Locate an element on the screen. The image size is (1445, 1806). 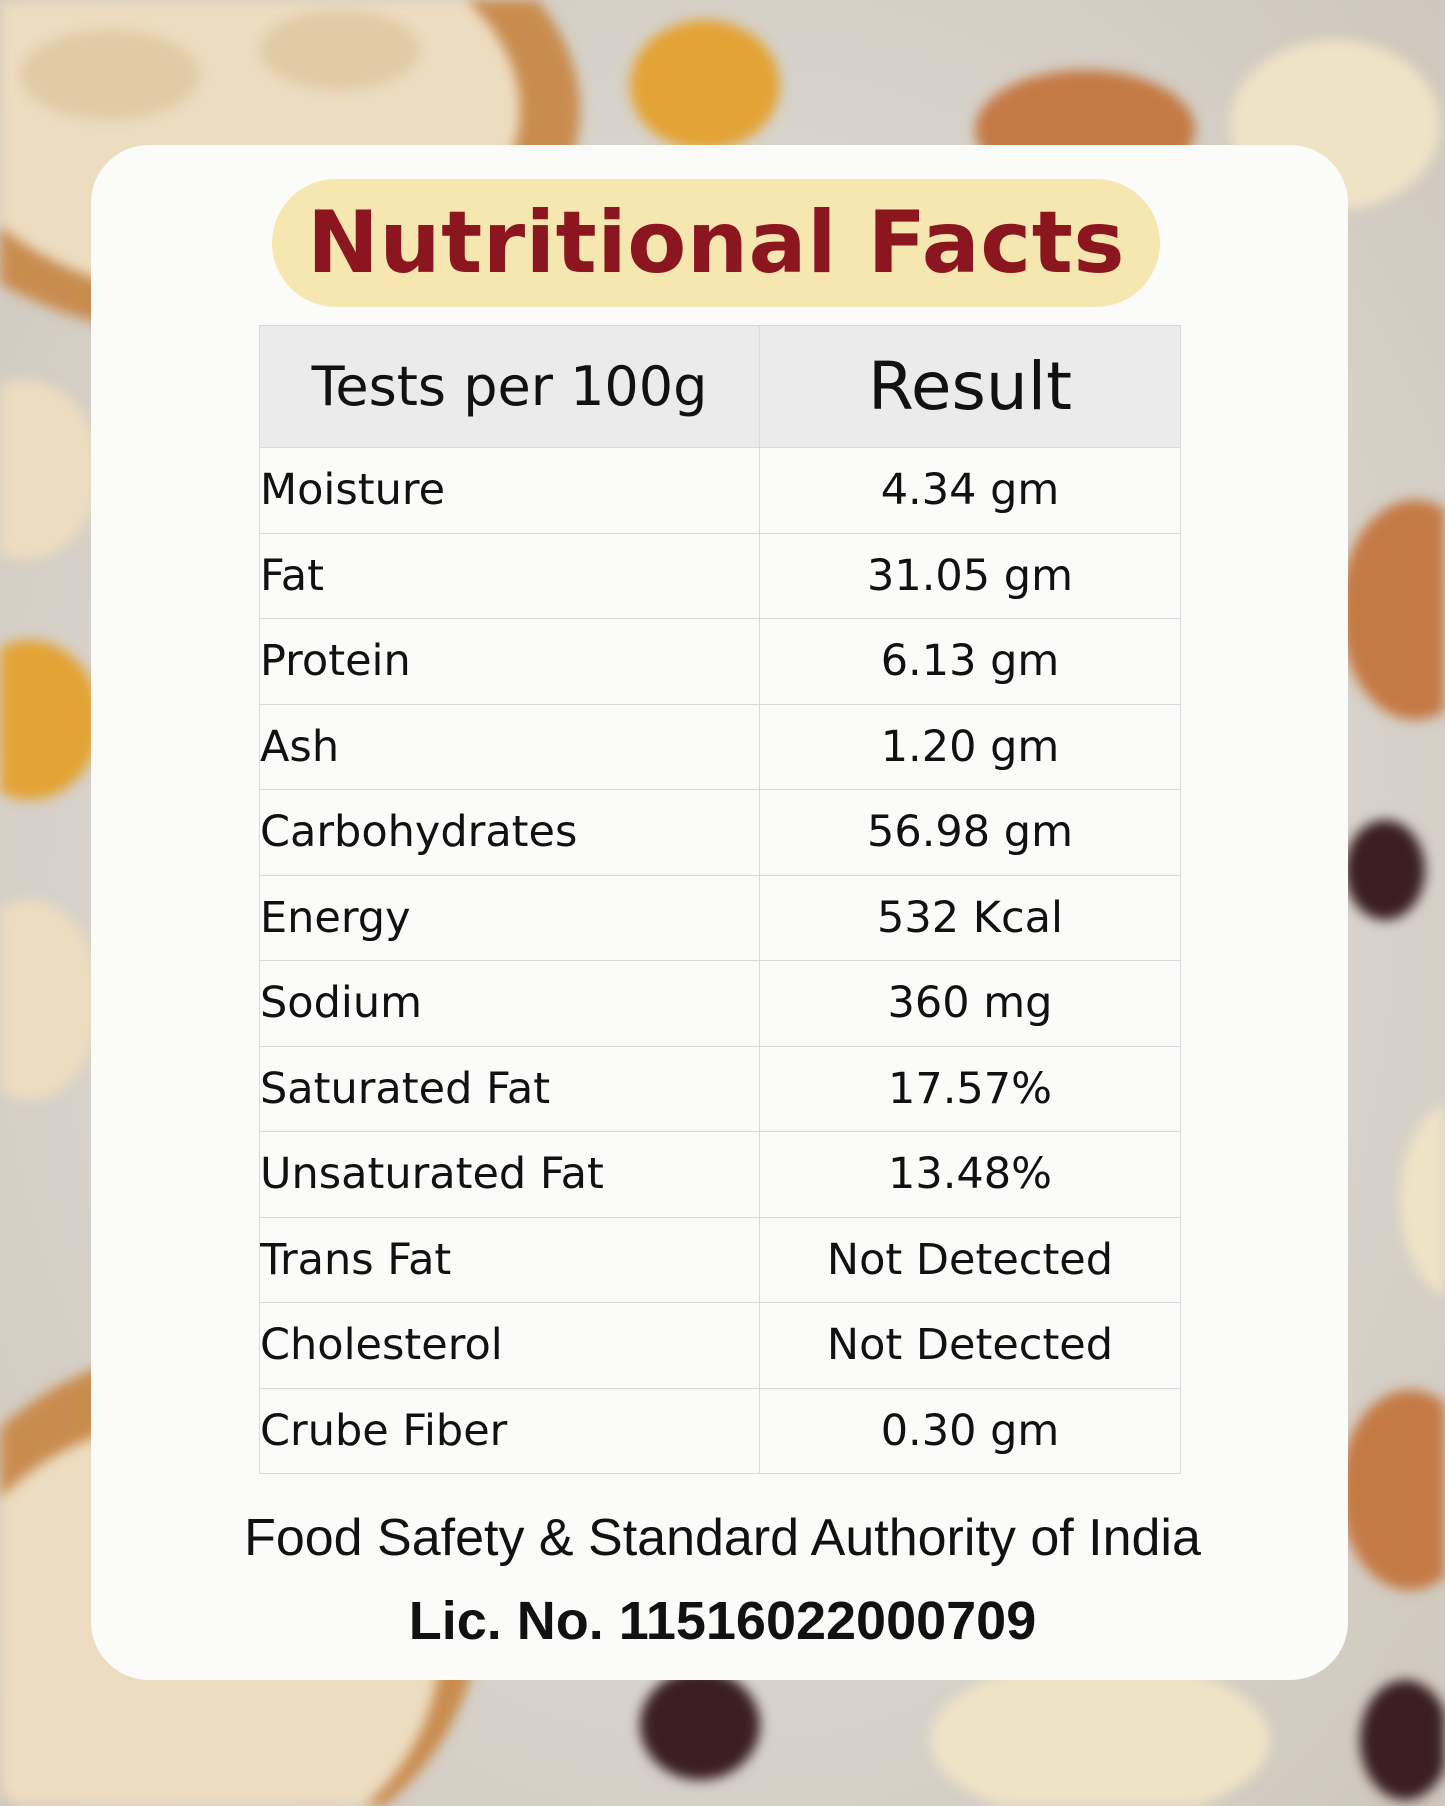
test-name: Sodium is located at coordinates (509, 1003).